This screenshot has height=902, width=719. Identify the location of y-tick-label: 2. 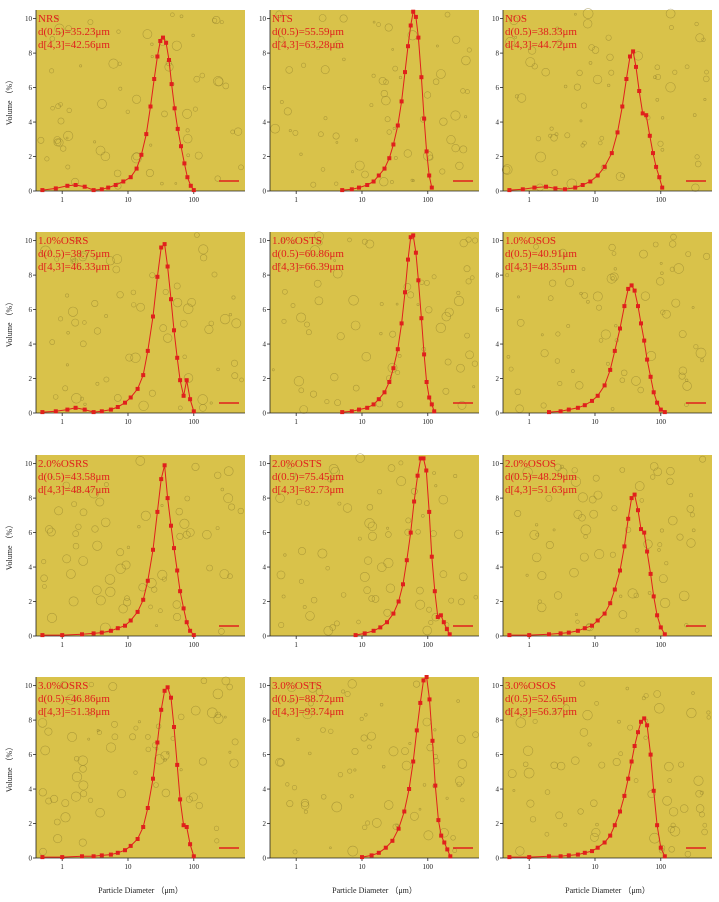
(265, 824).